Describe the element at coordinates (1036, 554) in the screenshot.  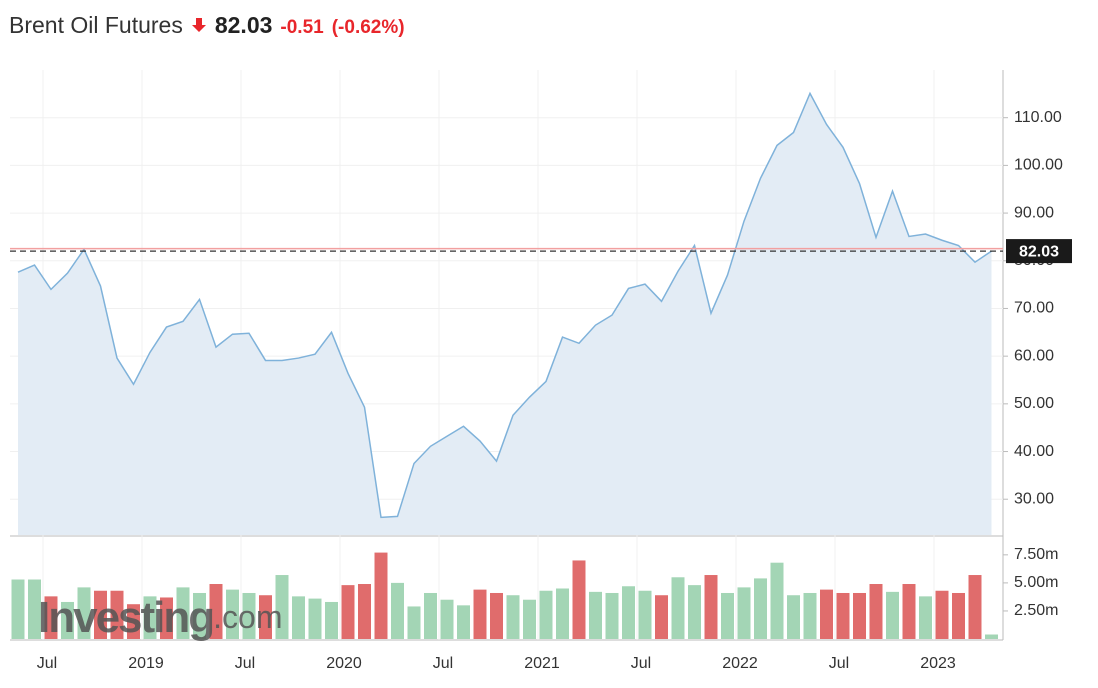
I see `y-tick-label: 7.50m` at that location.